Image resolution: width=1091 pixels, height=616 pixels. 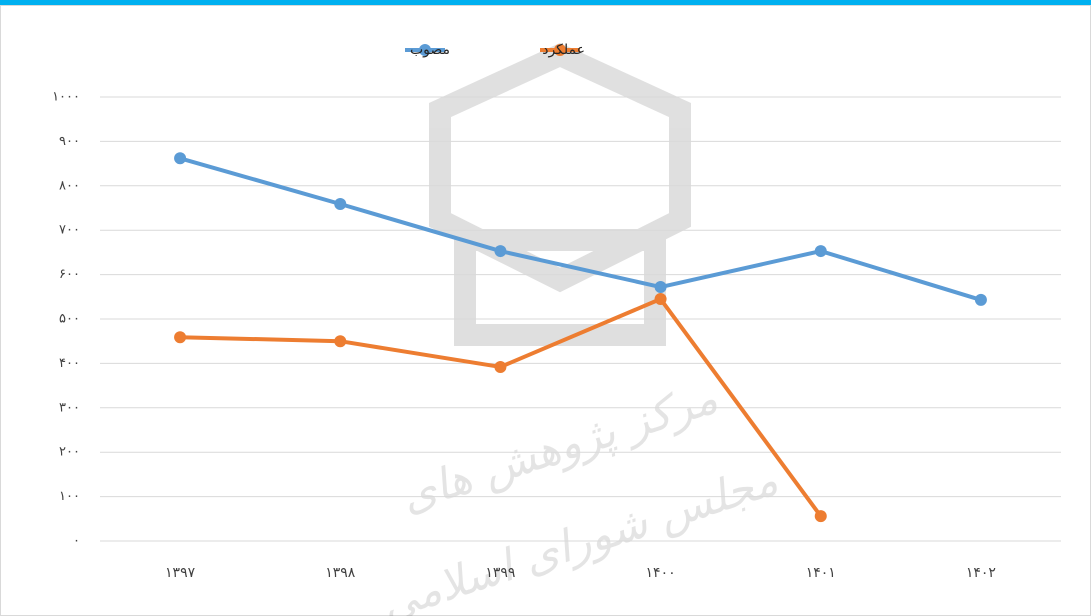 I want to click on y-tick-label: ۶۰۰, so click(x=69, y=274).